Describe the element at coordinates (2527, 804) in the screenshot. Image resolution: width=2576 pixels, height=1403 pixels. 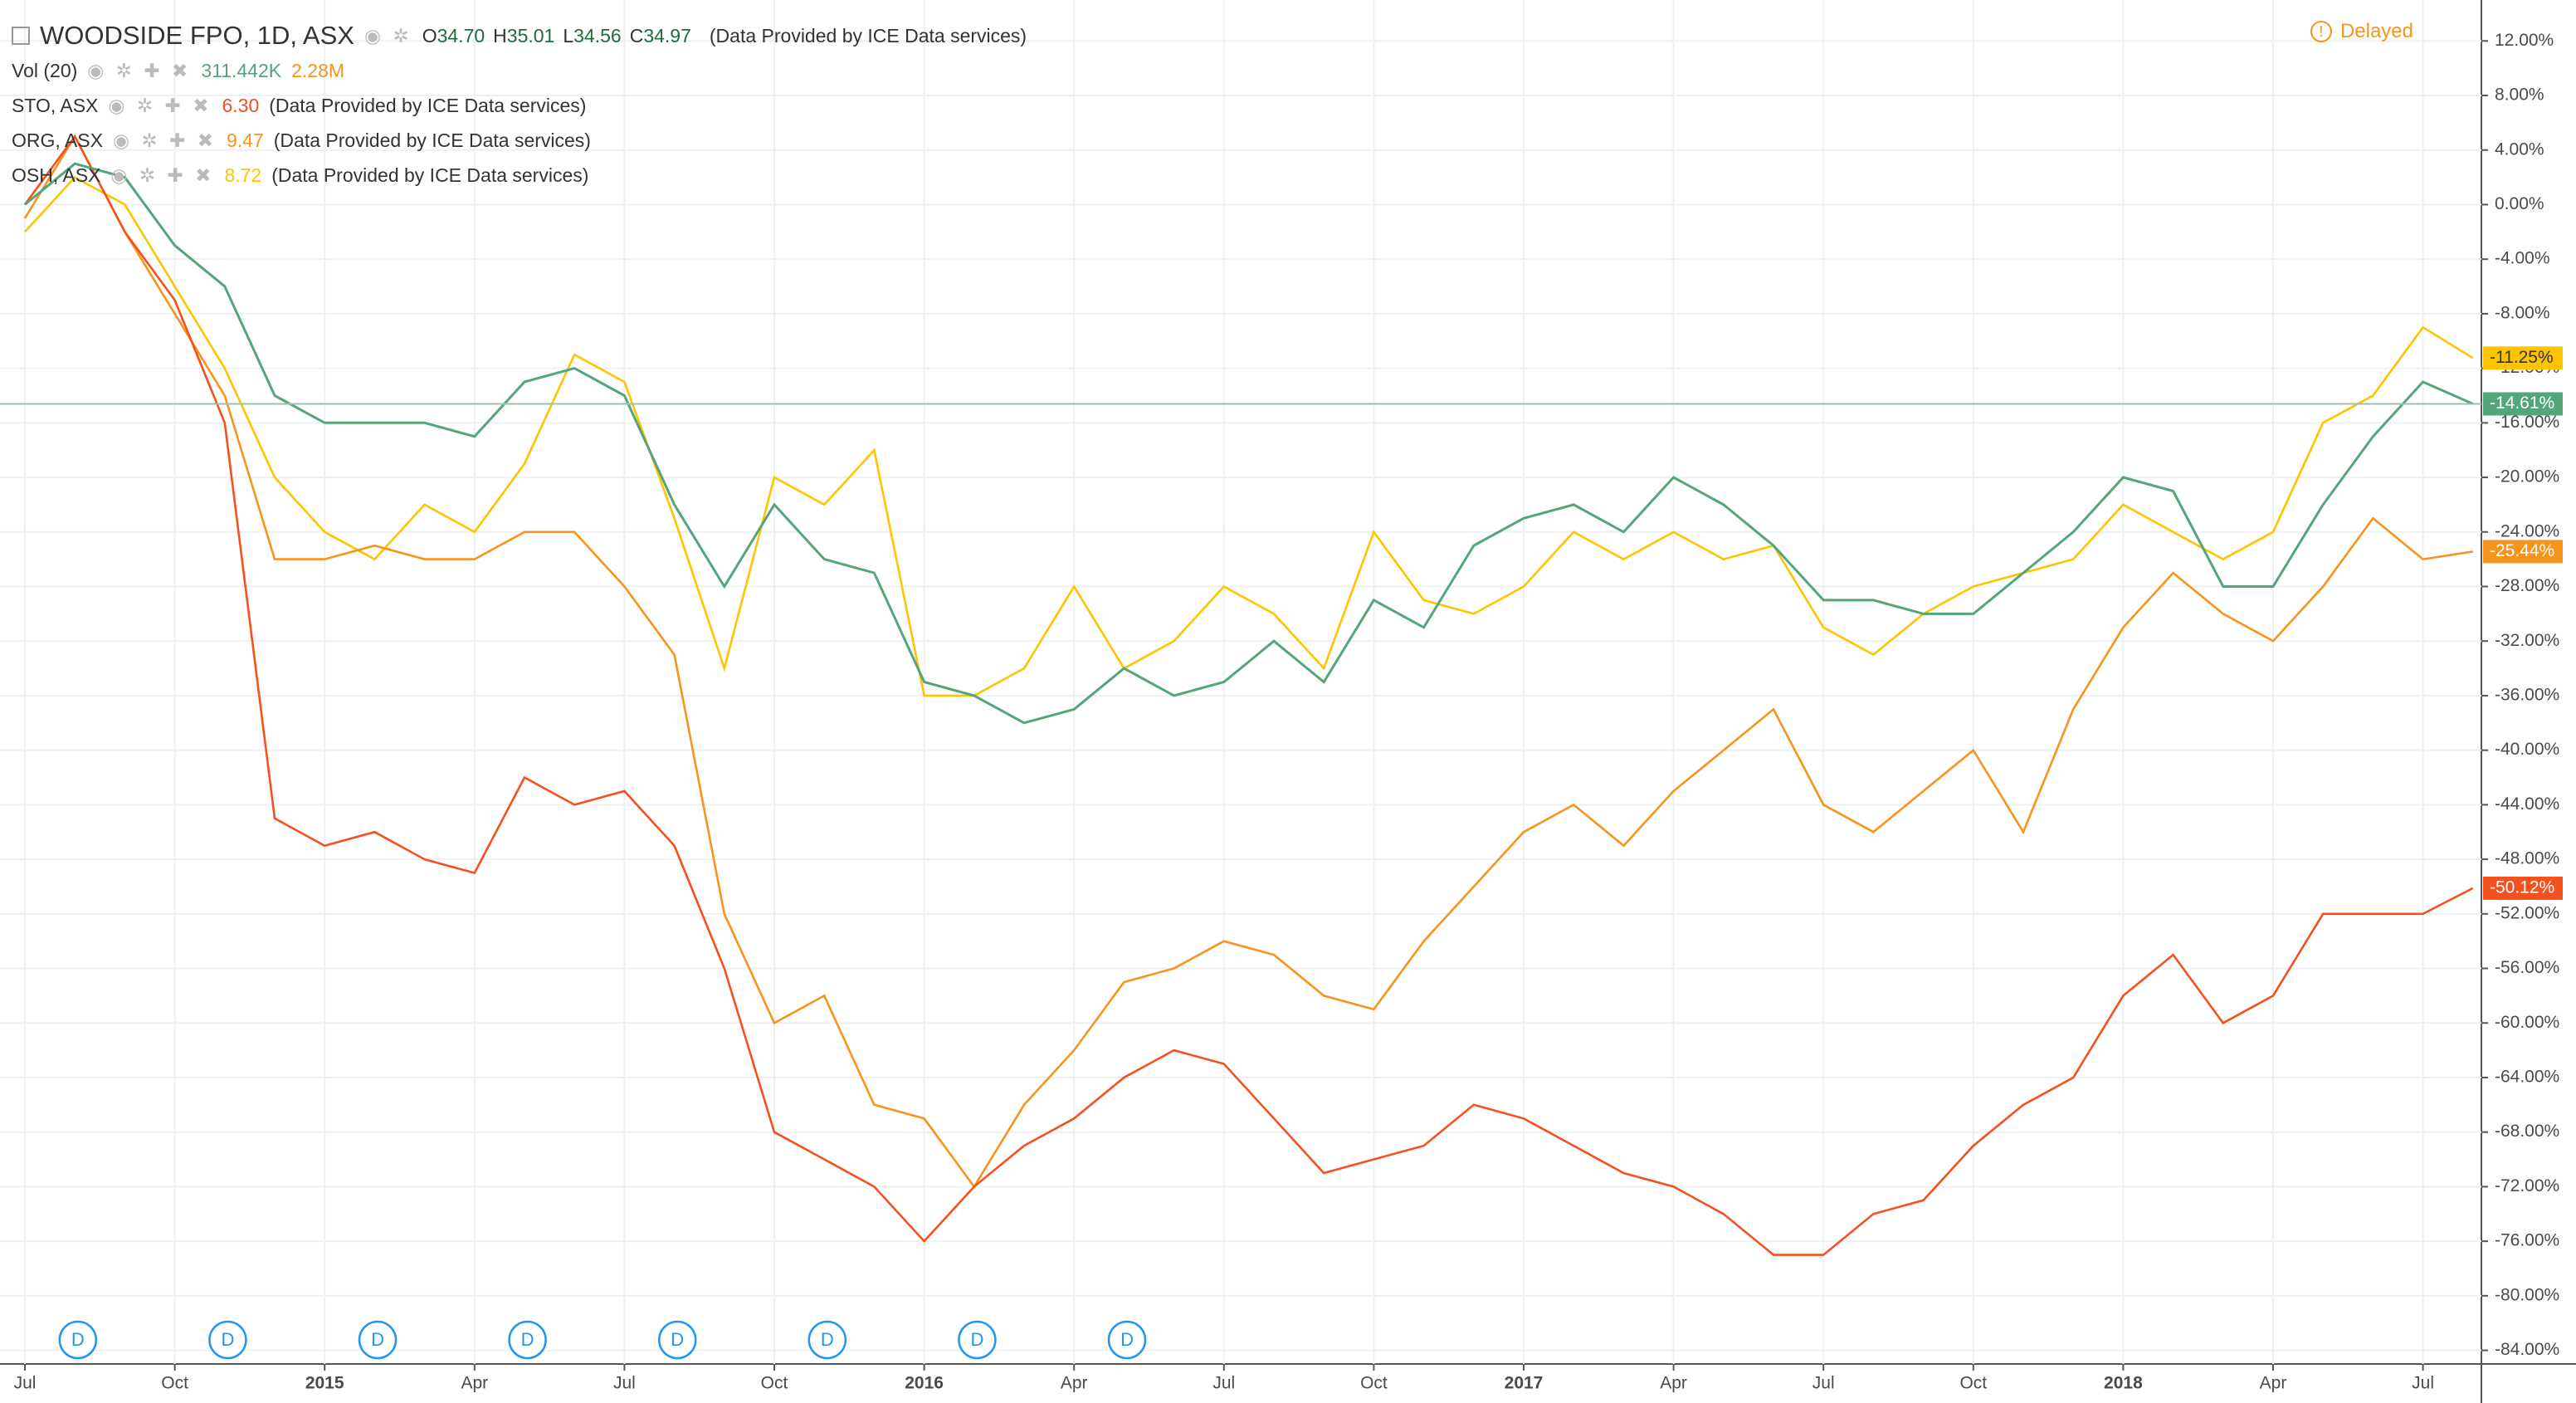
I see `y-tick-label: -44.00%` at that location.